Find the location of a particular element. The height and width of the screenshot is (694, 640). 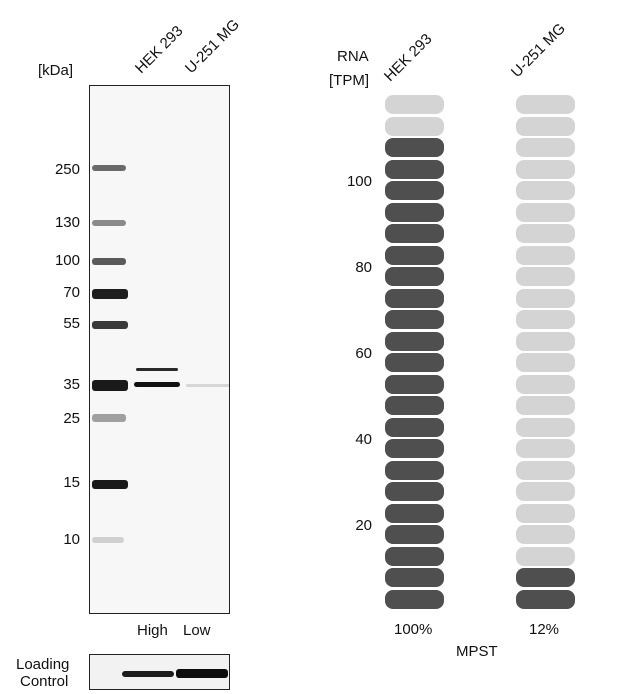

rna-header-line2: [TPM] is located at coordinates (349, 80).